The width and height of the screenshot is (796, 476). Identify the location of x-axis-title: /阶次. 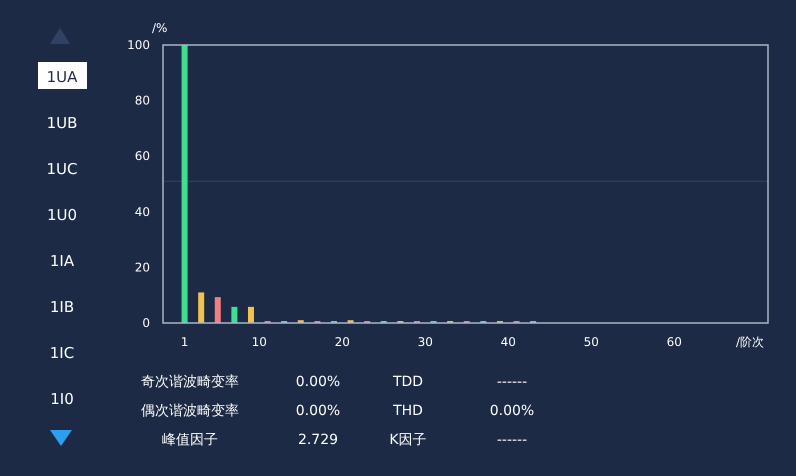
(750, 342).